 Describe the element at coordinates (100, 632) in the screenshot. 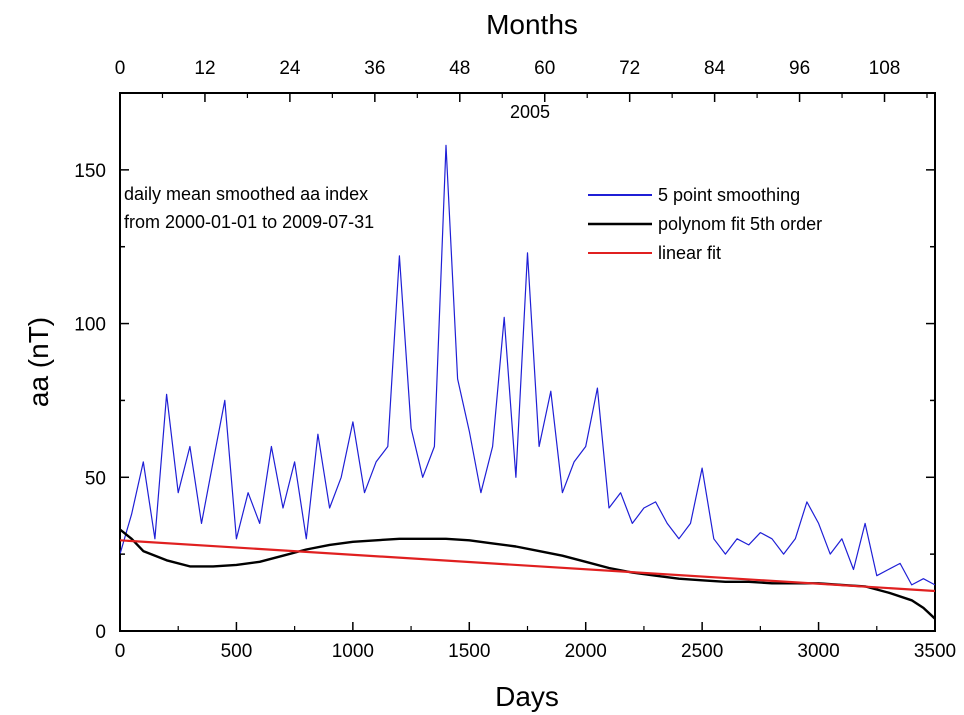

I see `y-tick-label: 0` at that location.